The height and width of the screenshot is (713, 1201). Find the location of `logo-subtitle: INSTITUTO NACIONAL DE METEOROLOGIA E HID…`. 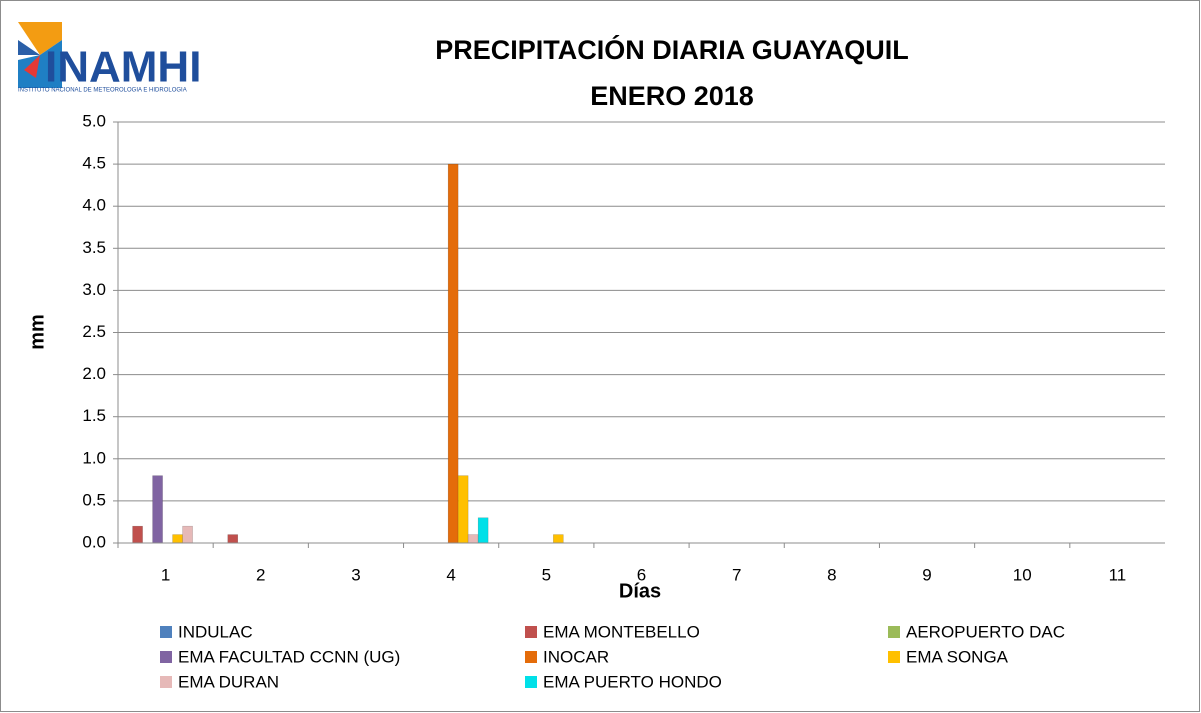

logo-subtitle: INSTITUTO NACIONAL DE METEOROLOGIA E HID… is located at coordinates (102, 91).